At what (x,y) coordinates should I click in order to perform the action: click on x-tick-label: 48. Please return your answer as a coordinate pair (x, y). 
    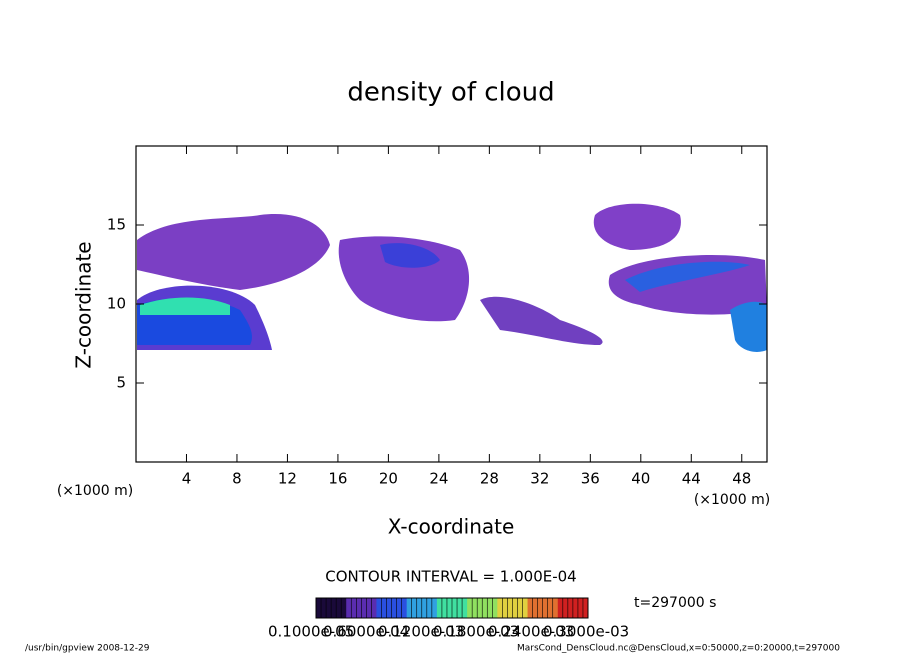
    Looking at the image, I should click on (741, 479).